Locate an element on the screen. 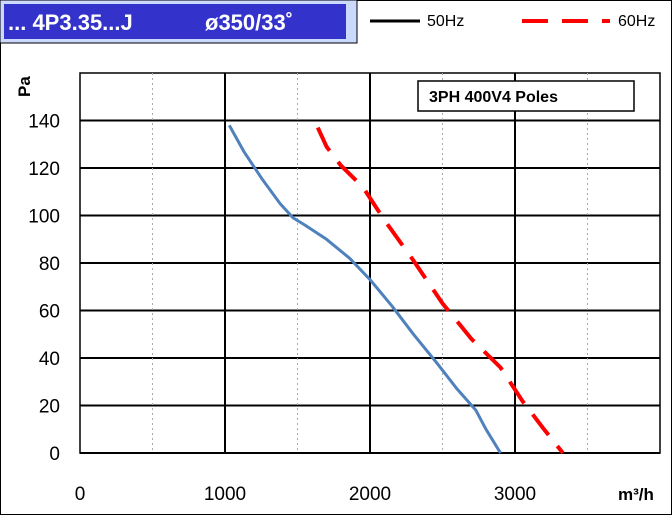 The width and height of the screenshot is (672, 515). y-tick-label-60: 60 is located at coordinates (49, 312).